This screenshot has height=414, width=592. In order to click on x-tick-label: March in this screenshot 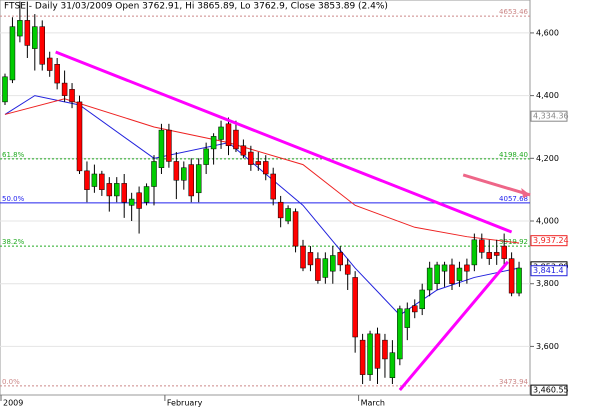, I will do `click(373, 403)`.